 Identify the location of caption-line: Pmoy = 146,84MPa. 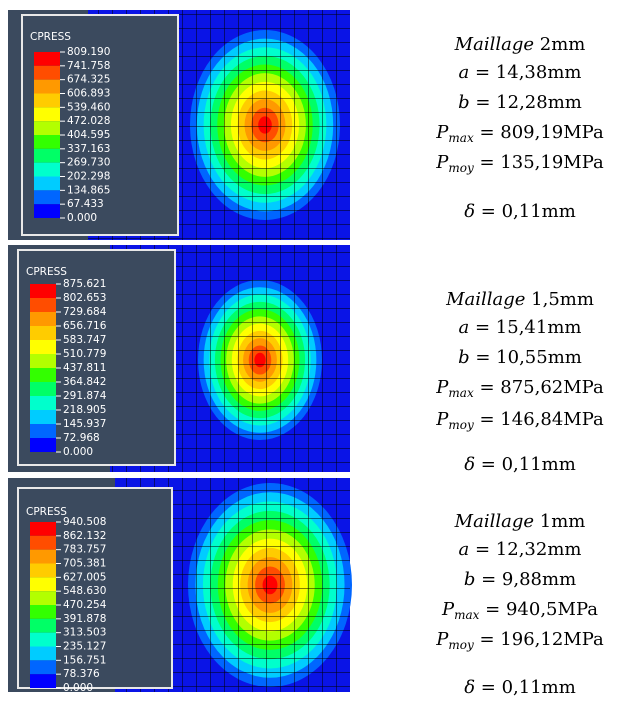
(519, 420).